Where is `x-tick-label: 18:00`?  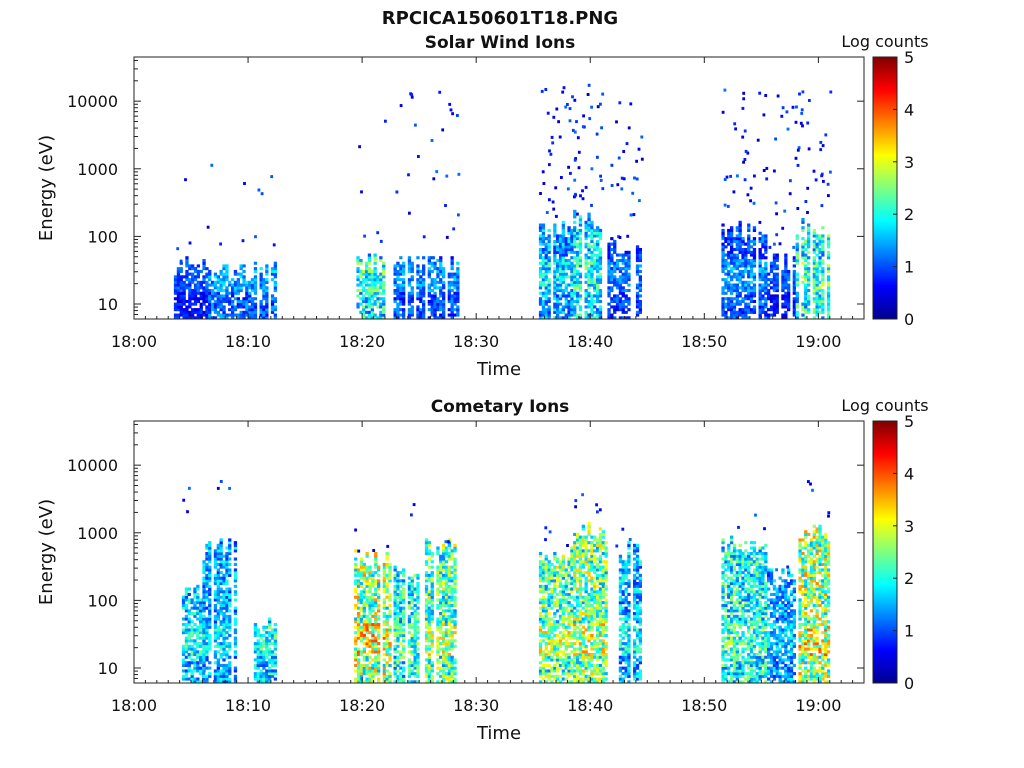
x-tick-label: 18:00 is located at coordinates (134, 341).